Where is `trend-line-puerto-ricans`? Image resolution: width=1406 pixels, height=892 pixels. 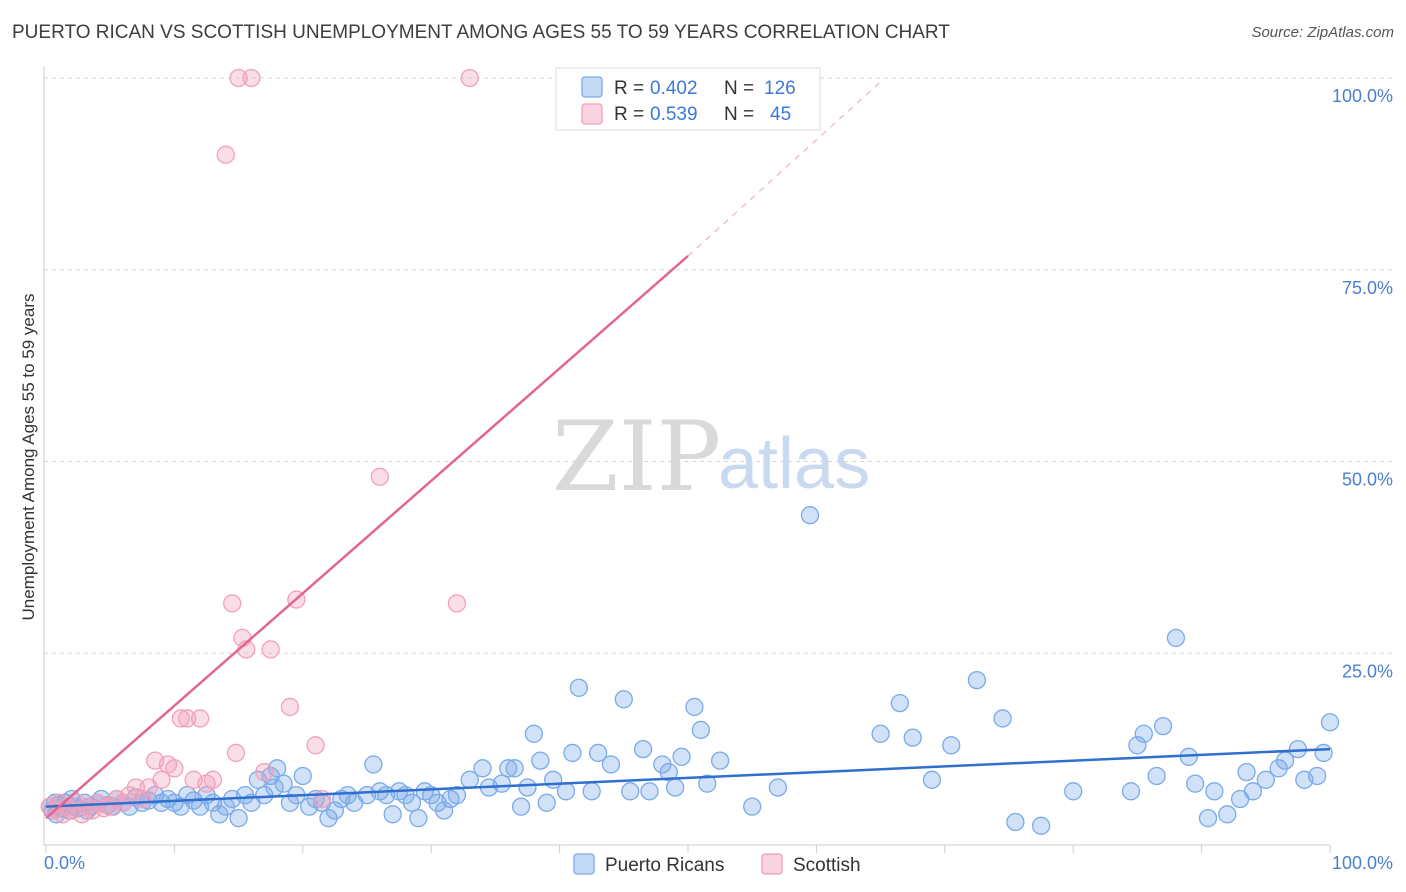 trend-line-puerto-ricans is located at coordinates (688, 777).